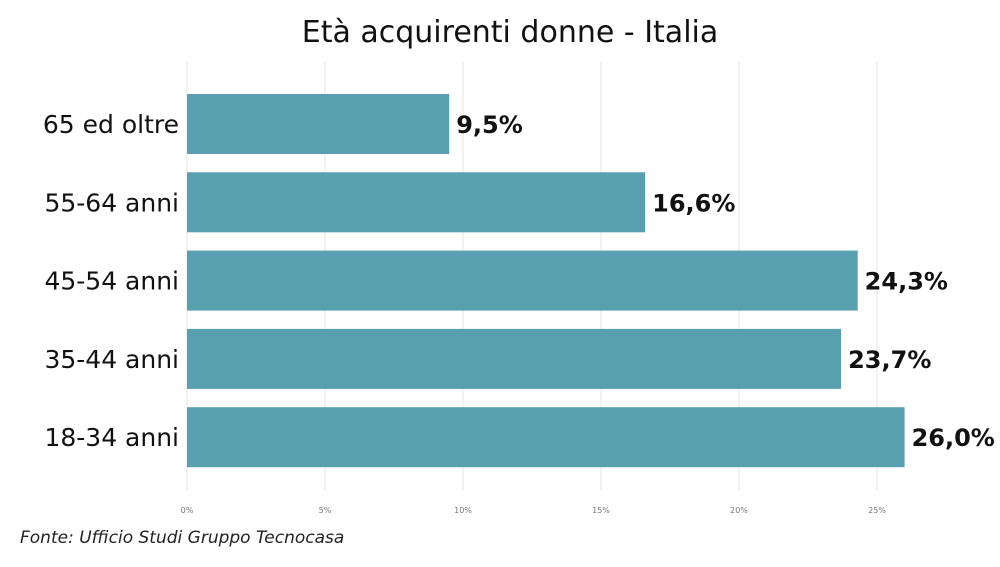  I want to click on category-label: 35-44 anni, so click(111, 359).